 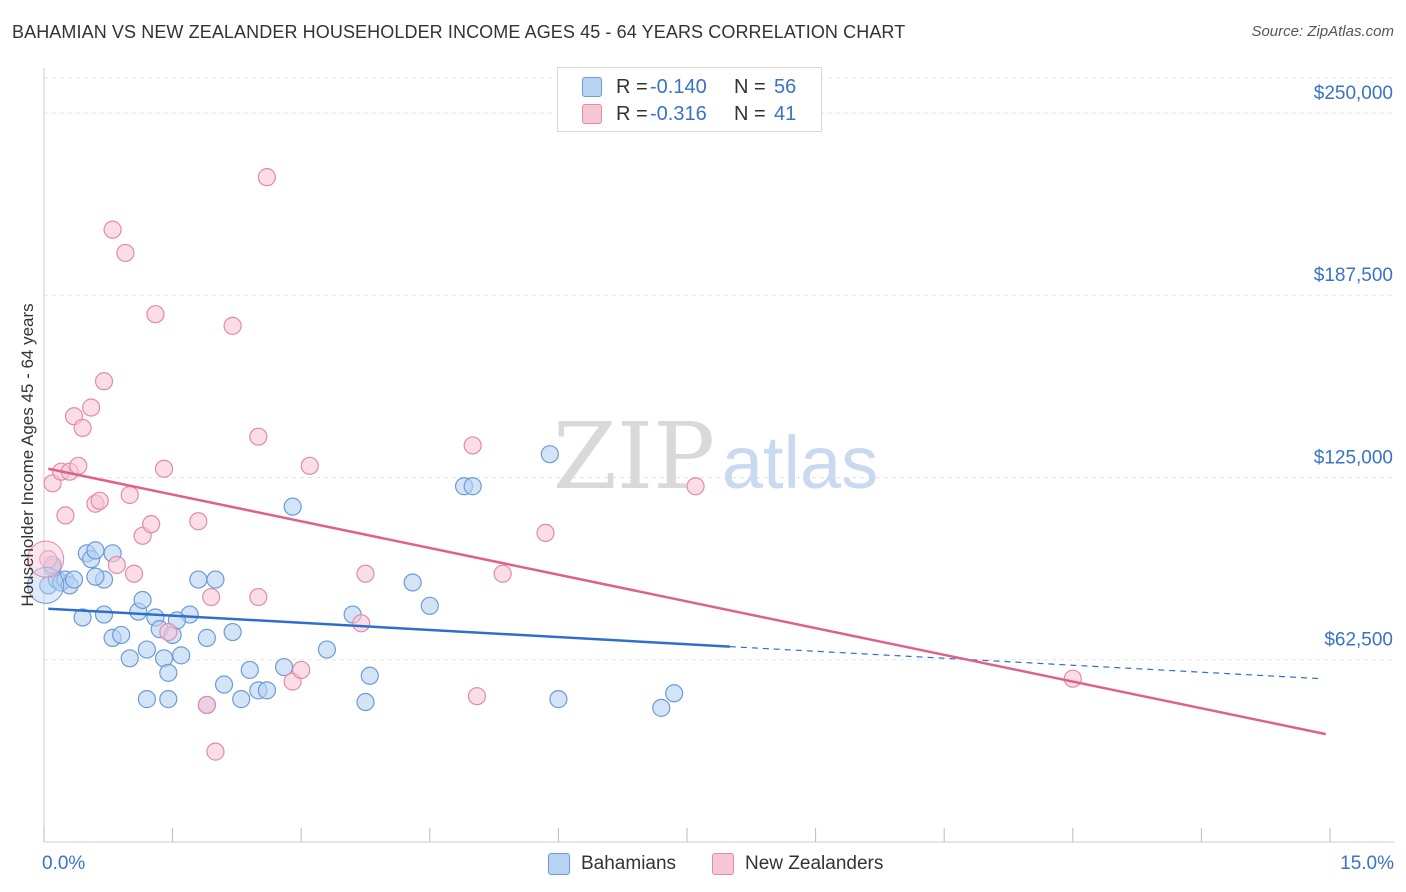 I want to click on correlation-legend: R = -0.140 N = 56 R = -0.316 N = 41, so click(x=689, y=99).